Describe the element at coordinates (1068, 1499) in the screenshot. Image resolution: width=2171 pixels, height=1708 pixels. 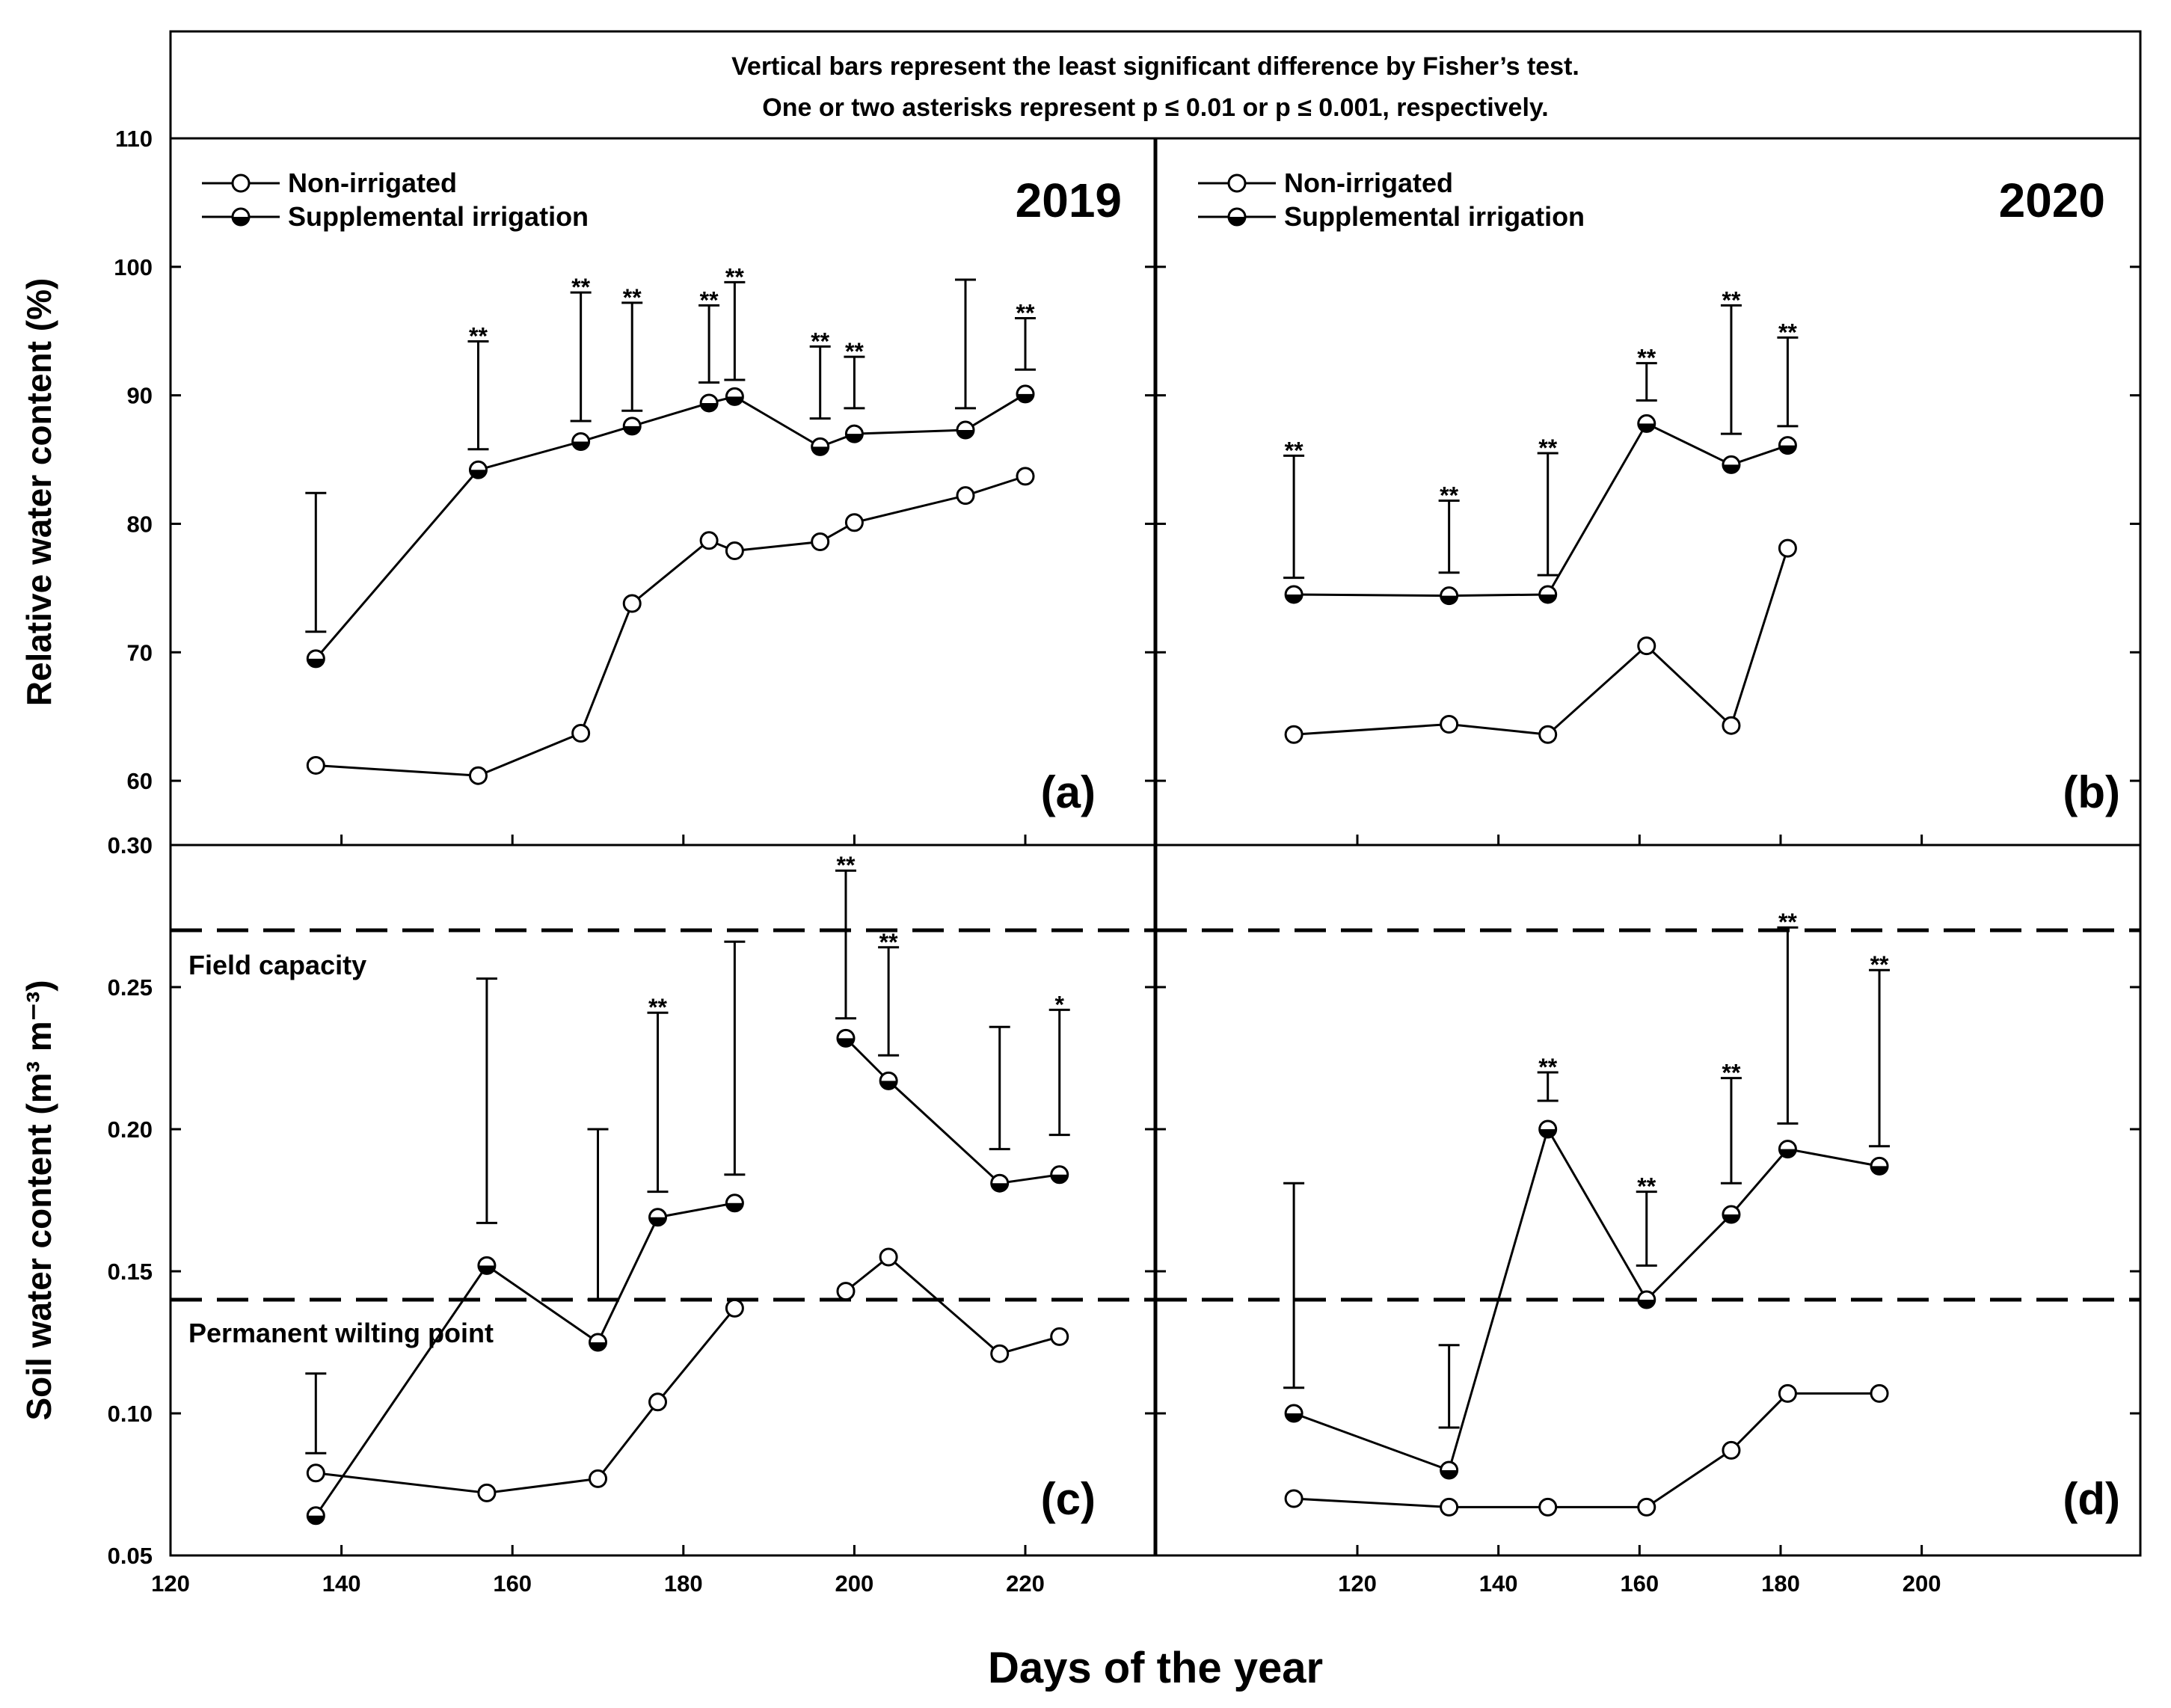
I see `panel-label-c: (c)` at that location.